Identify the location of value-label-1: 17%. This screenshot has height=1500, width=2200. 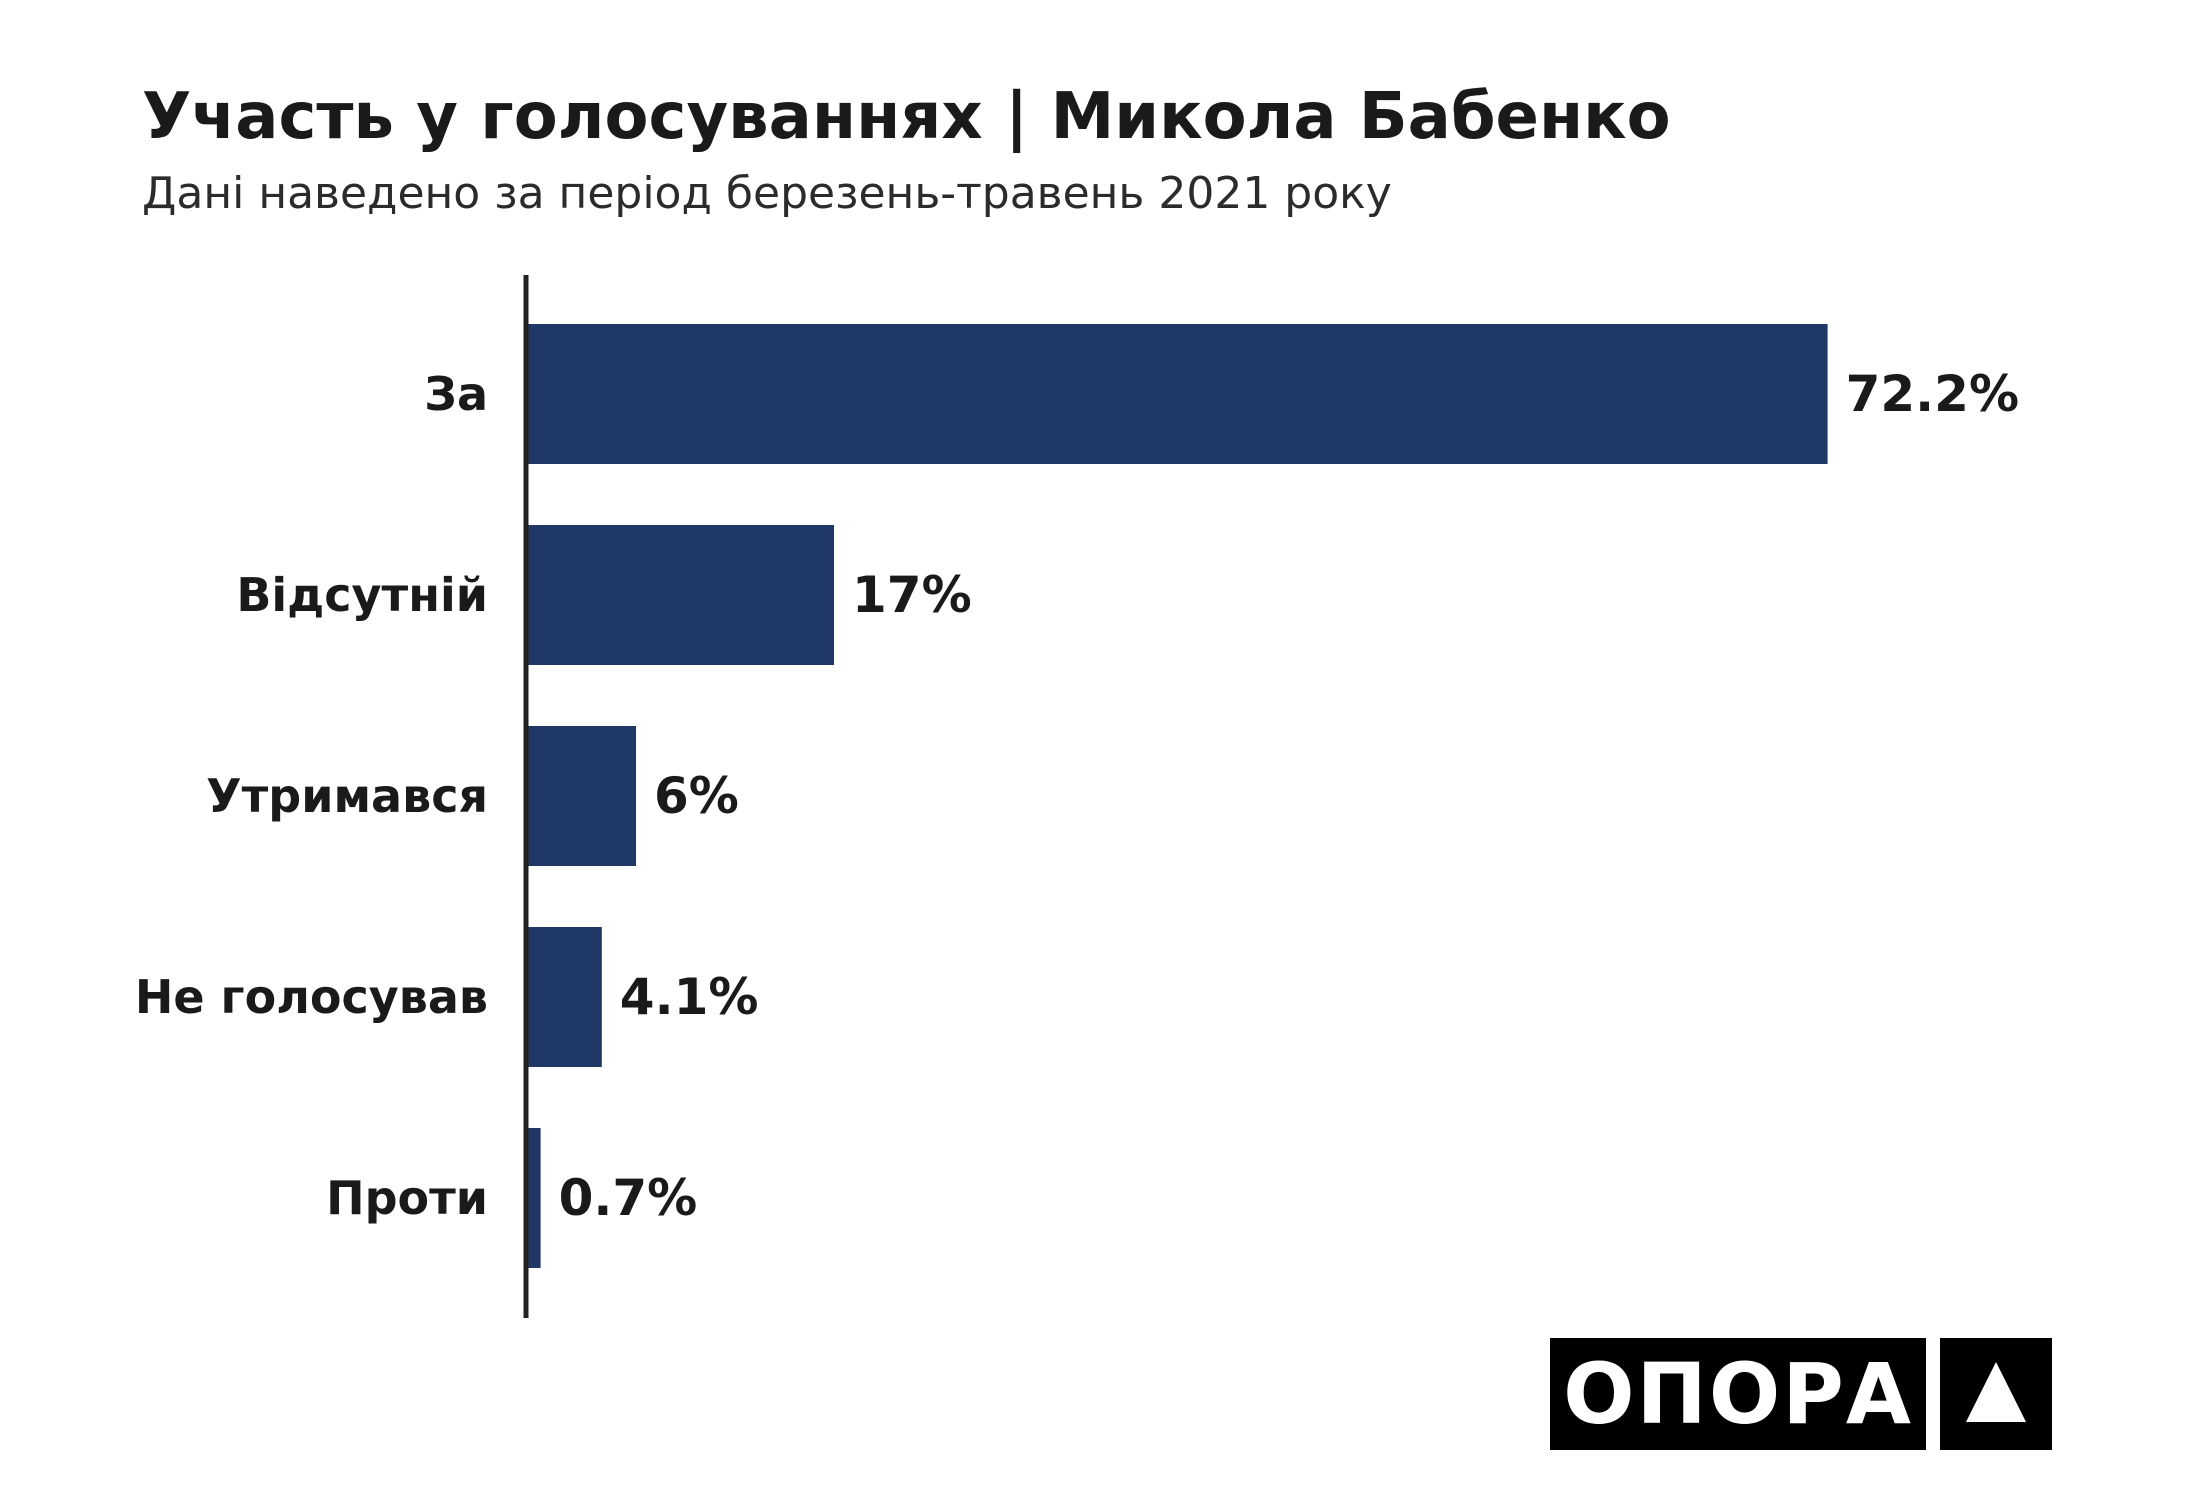
(912, 595).